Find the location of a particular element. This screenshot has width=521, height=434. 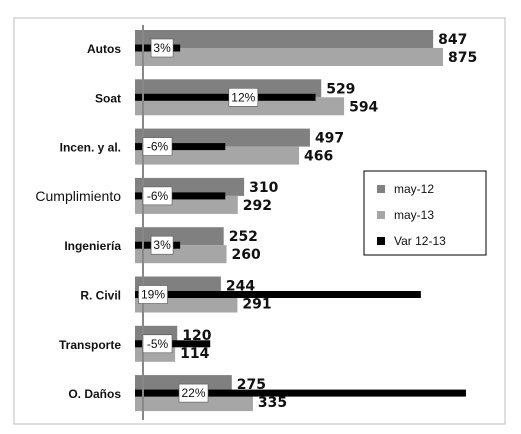

pct-label-box-o-danos is located at coordinates (193, 393).